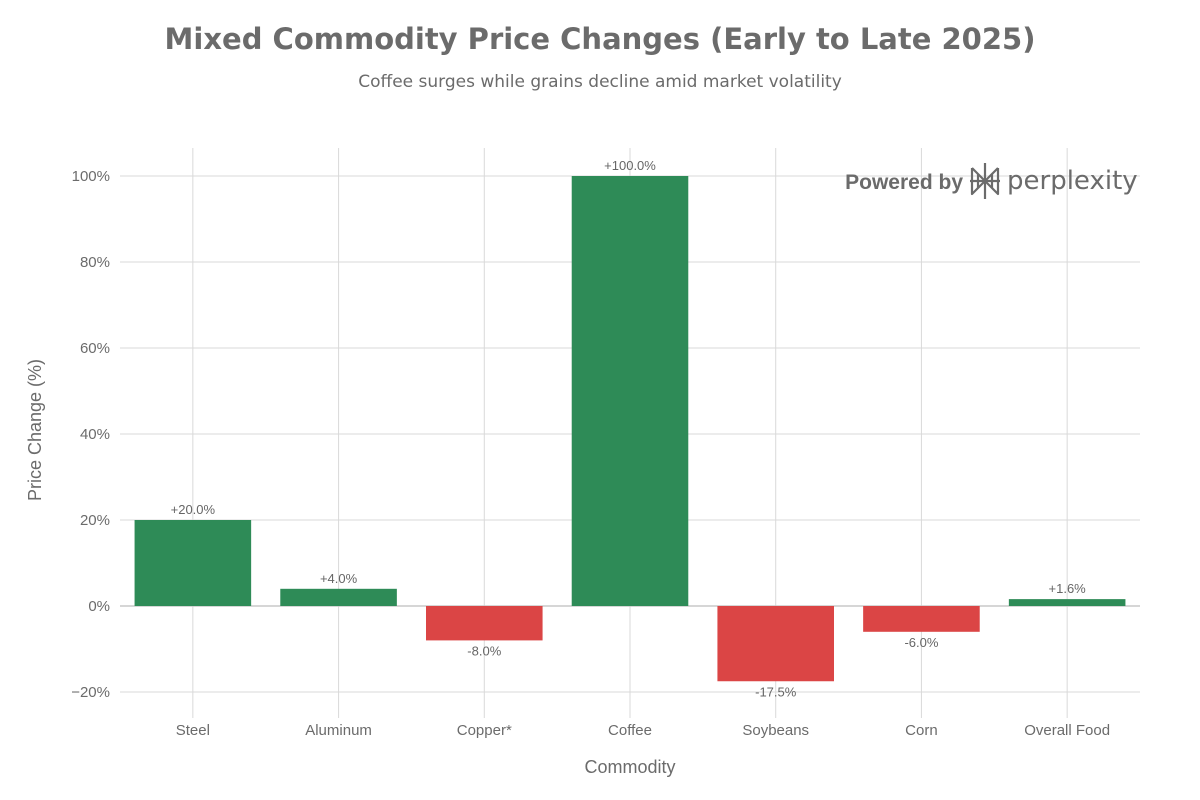  What do you see at coordinates (629, 767) in the screenshot?
I see `x-axis-title: Commodity` at bounding box center [629, 767].